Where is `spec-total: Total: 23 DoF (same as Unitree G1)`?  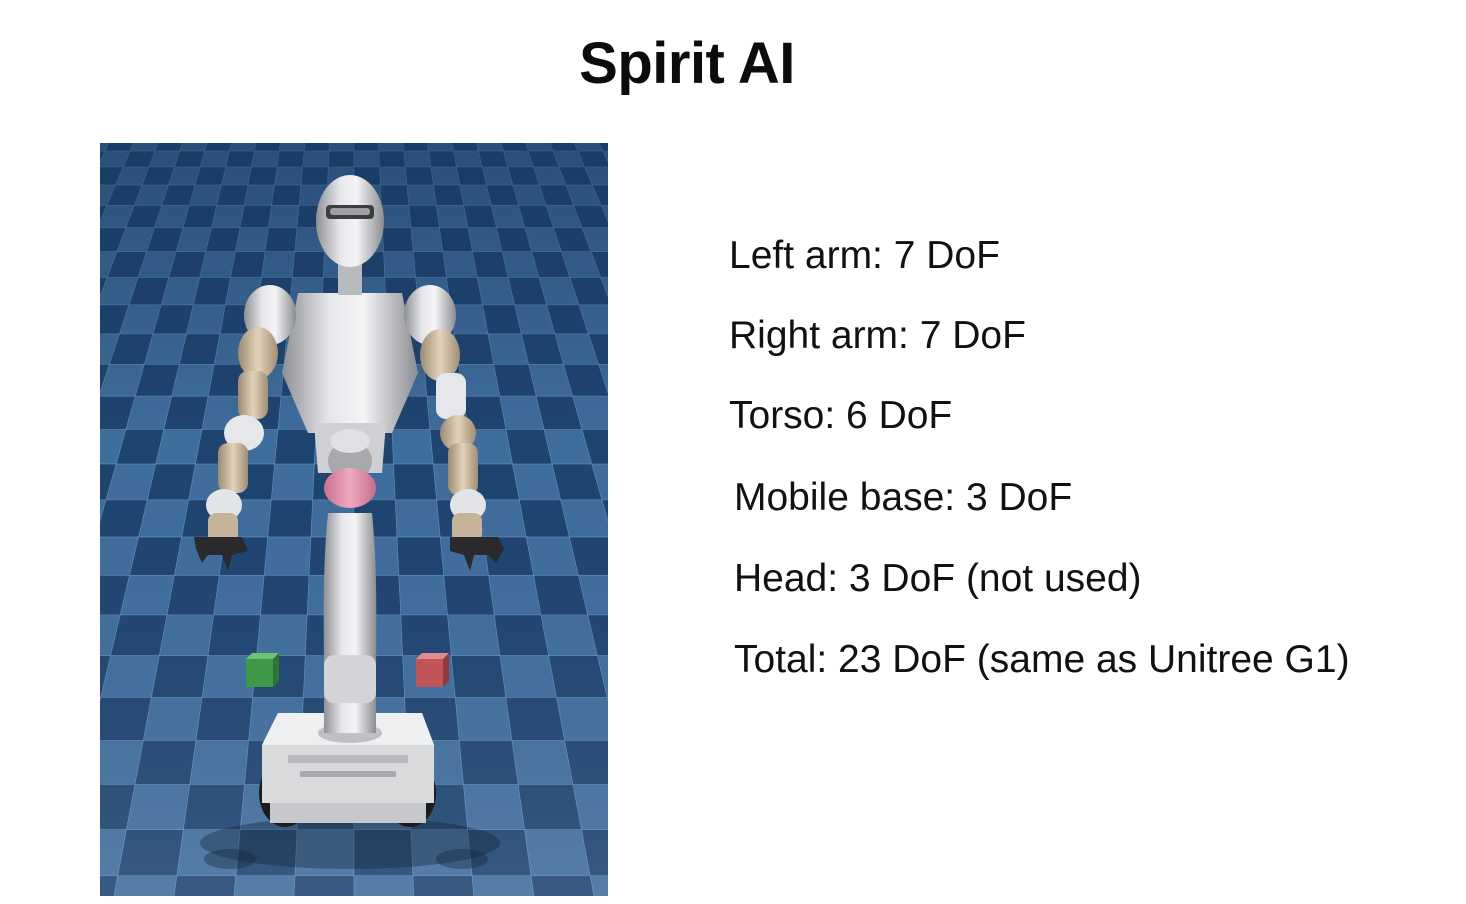 spec-total: Total: 23 DoF (same as Unitree G1) is located at coordinates (1042, 659).